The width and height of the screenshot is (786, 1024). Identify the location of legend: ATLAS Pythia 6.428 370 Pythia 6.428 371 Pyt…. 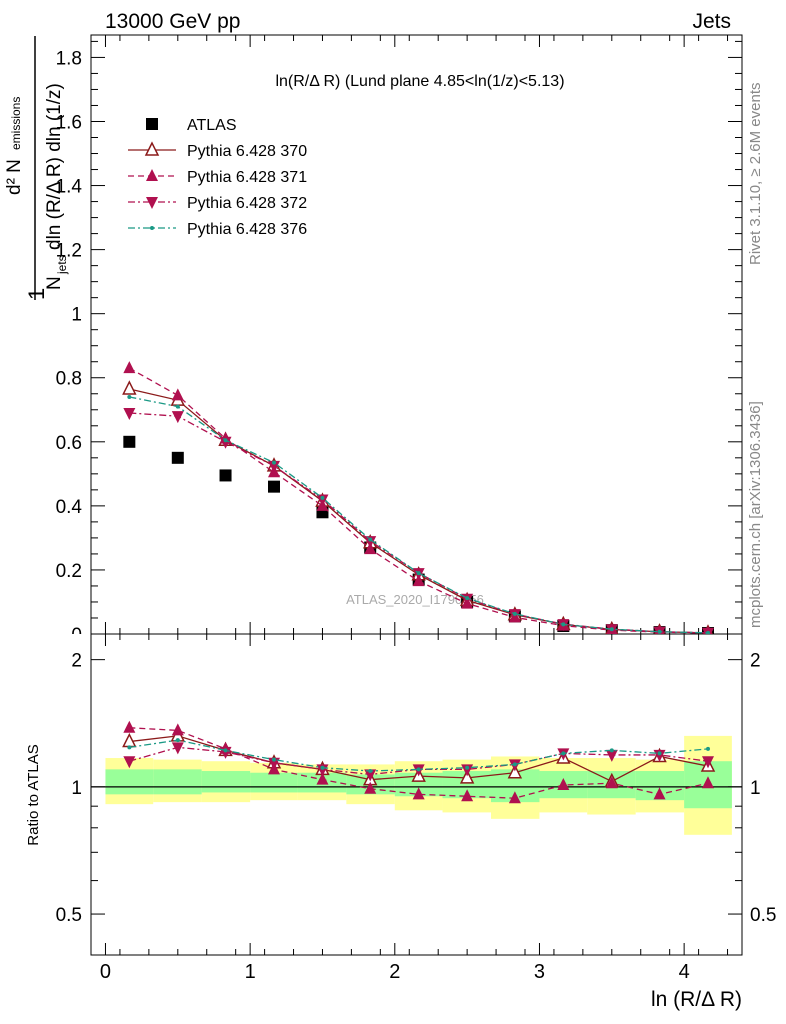
(217, 177).